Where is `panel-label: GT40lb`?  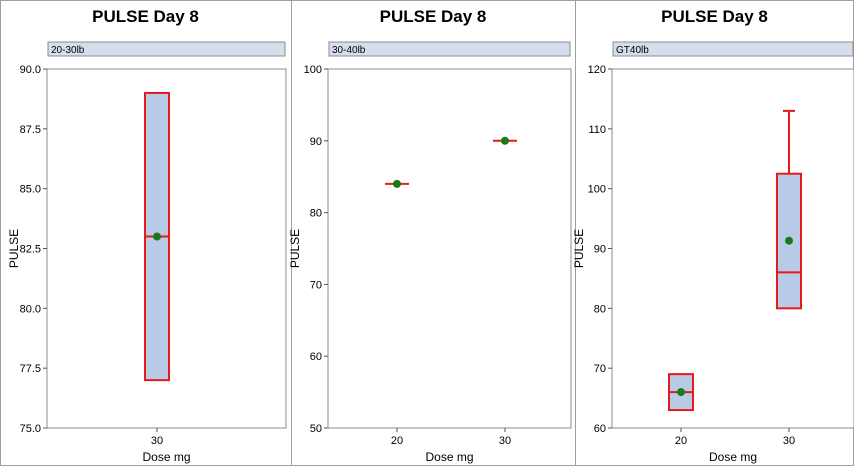
panel-label: GT40lb is located at coordinates (632, 50).